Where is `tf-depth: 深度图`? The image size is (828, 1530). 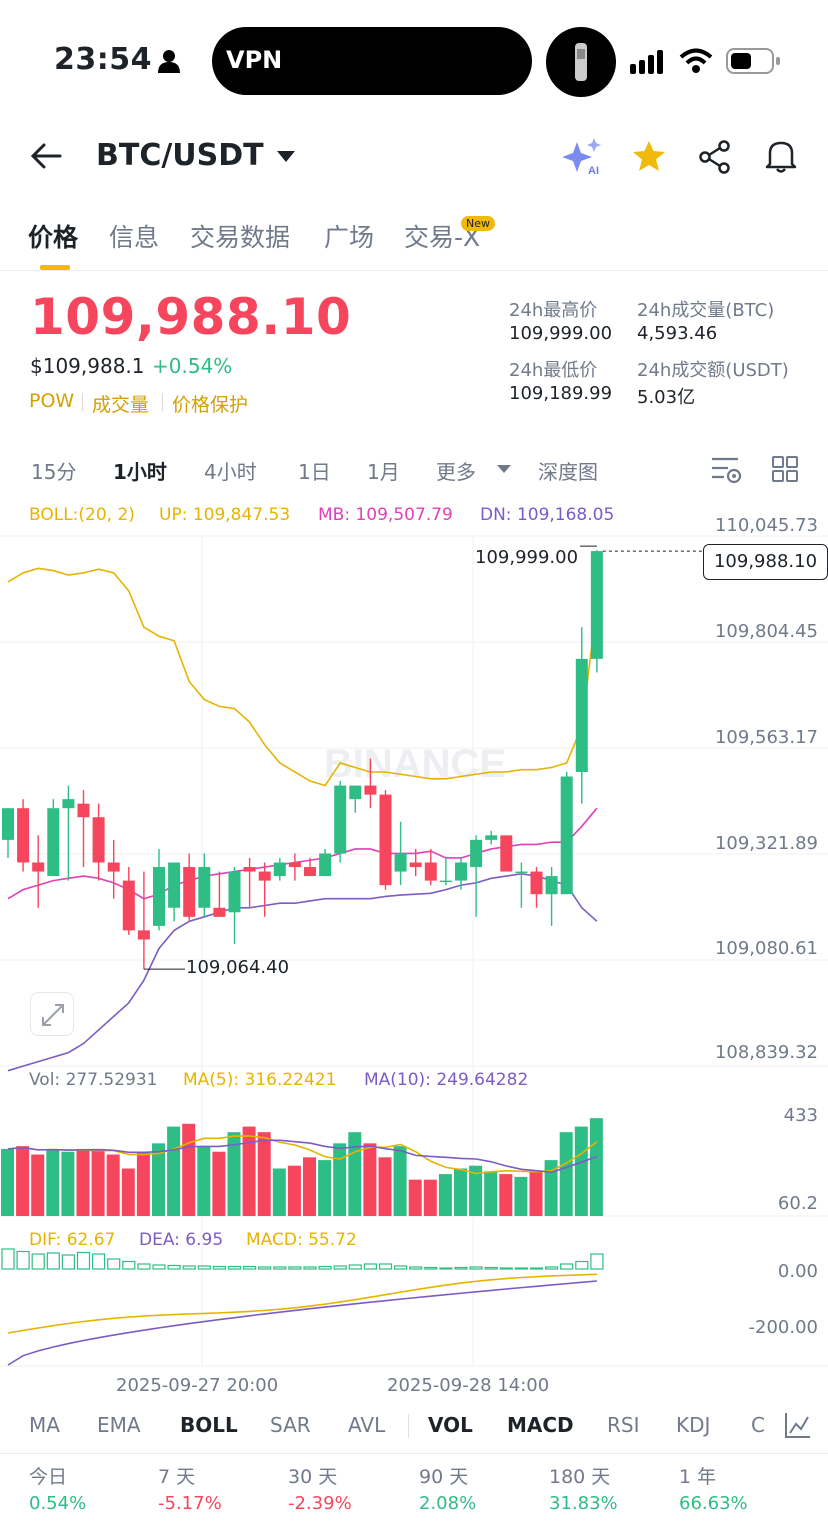 tf-depth: 深度图 is located at coordinates (568, 472).